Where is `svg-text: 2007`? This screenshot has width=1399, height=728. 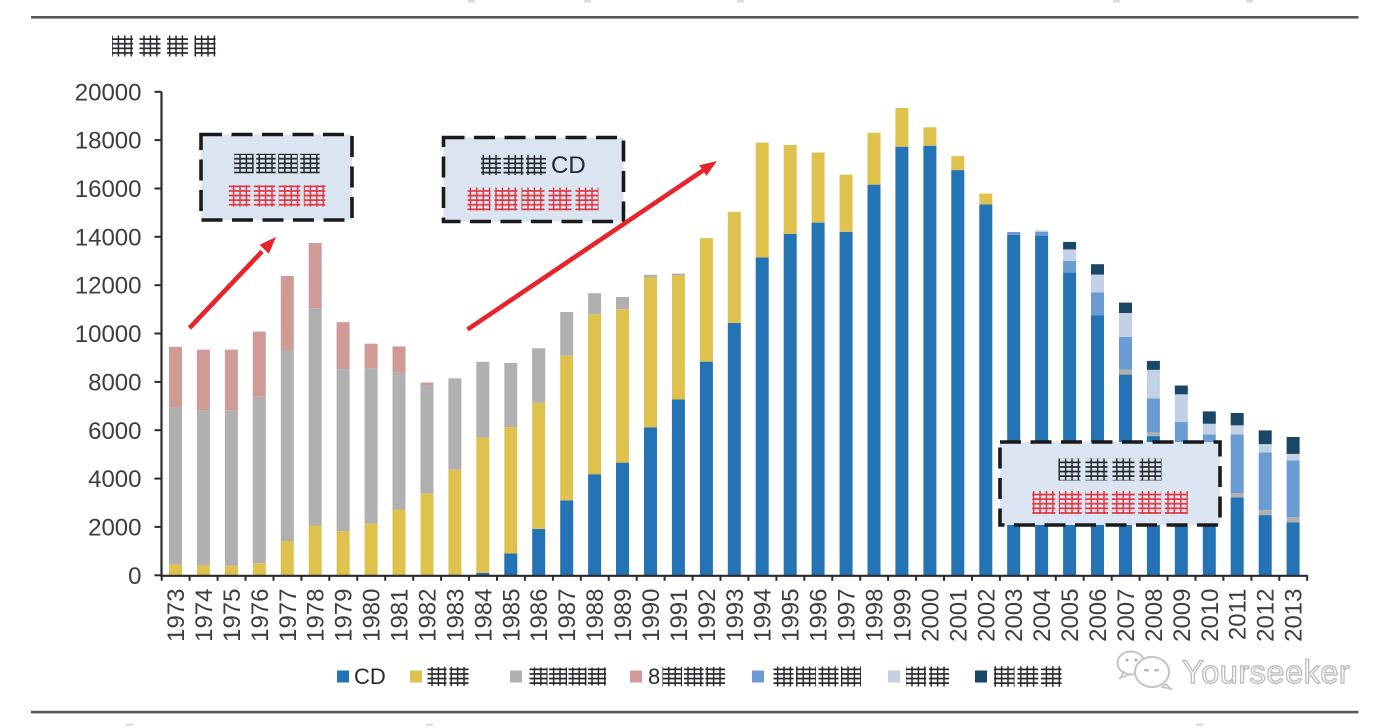 svg-text: 2007 is located at coordinates (1126, 615).